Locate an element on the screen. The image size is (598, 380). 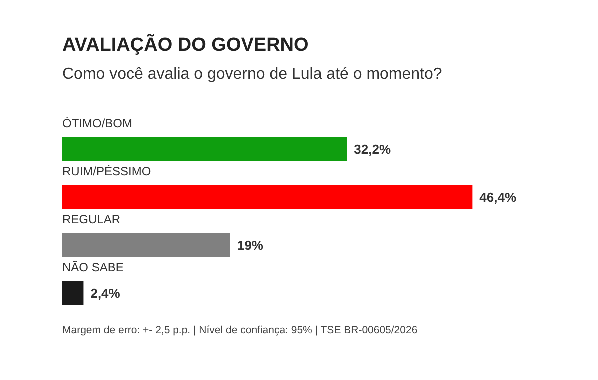
y-tick-label: RUIM/PÉSSIMO is located at coordinates (107, 171).